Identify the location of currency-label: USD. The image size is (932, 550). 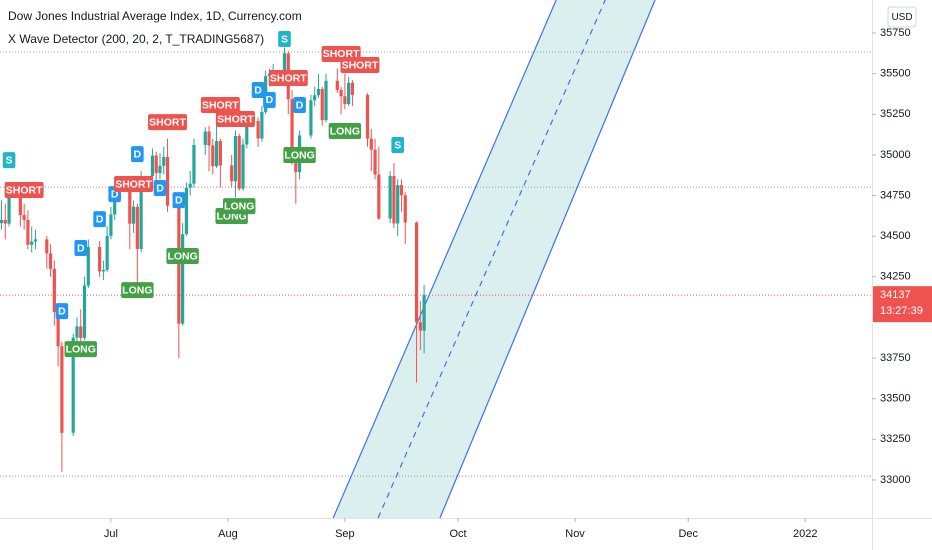
(901, 17).